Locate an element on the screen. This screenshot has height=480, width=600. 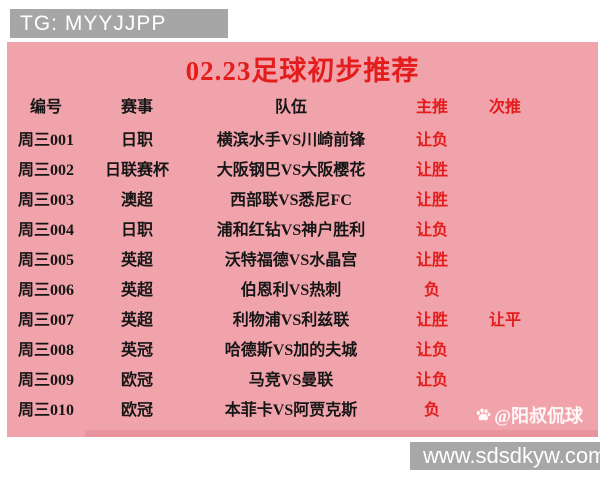
match-teams: 马竞VS曼联 is located at coordinates (291, 380).